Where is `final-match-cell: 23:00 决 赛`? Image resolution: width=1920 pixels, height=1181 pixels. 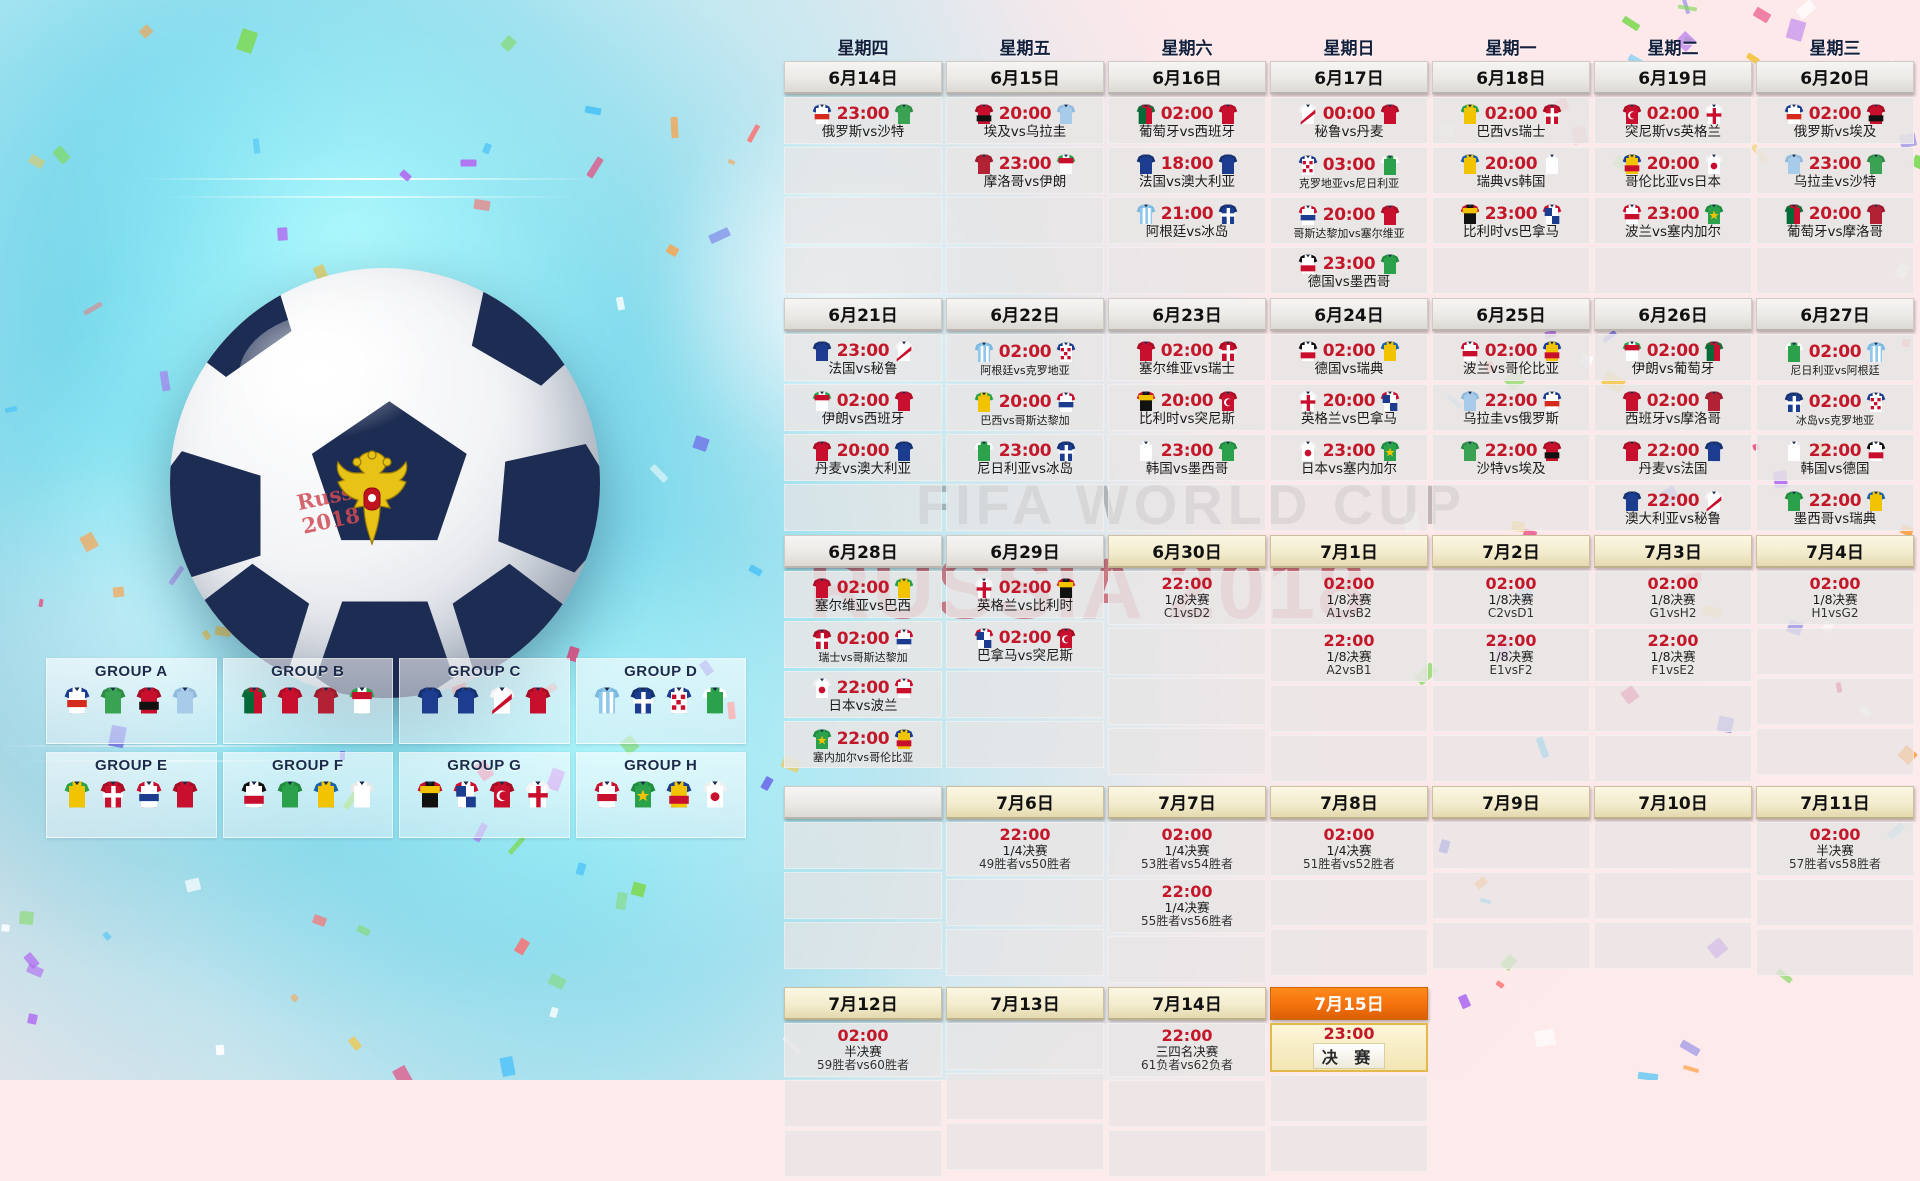
final-match-cell: 23:00 决 赛 is located at coordinates (1349, 1047).